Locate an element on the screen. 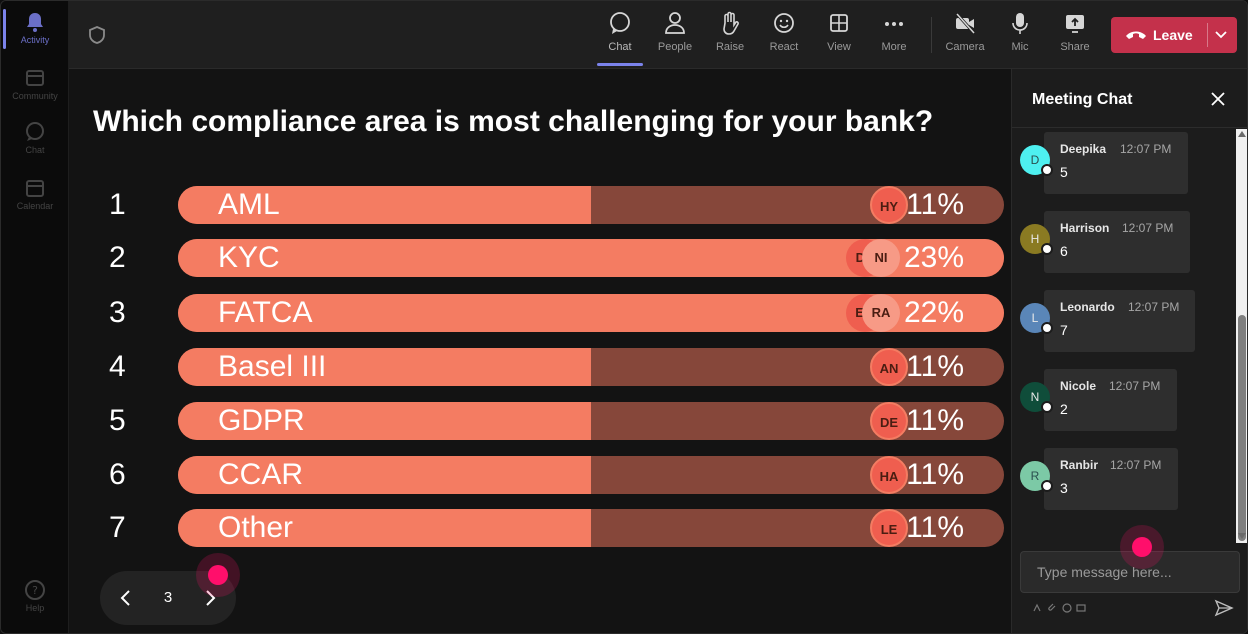 Image resolution: width=1248 pixels, height=634 pixels. toolbar-label: React is located at coordinates (784, 47).